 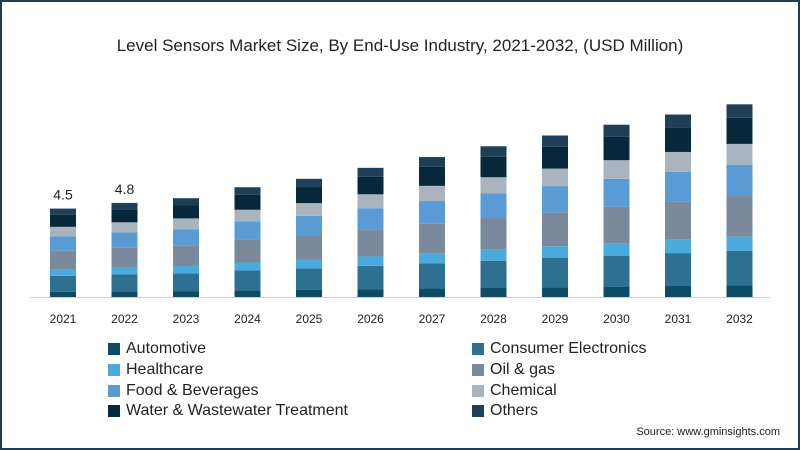 I want to click on x-tick-label: 2030, so click(x=616, y=319).